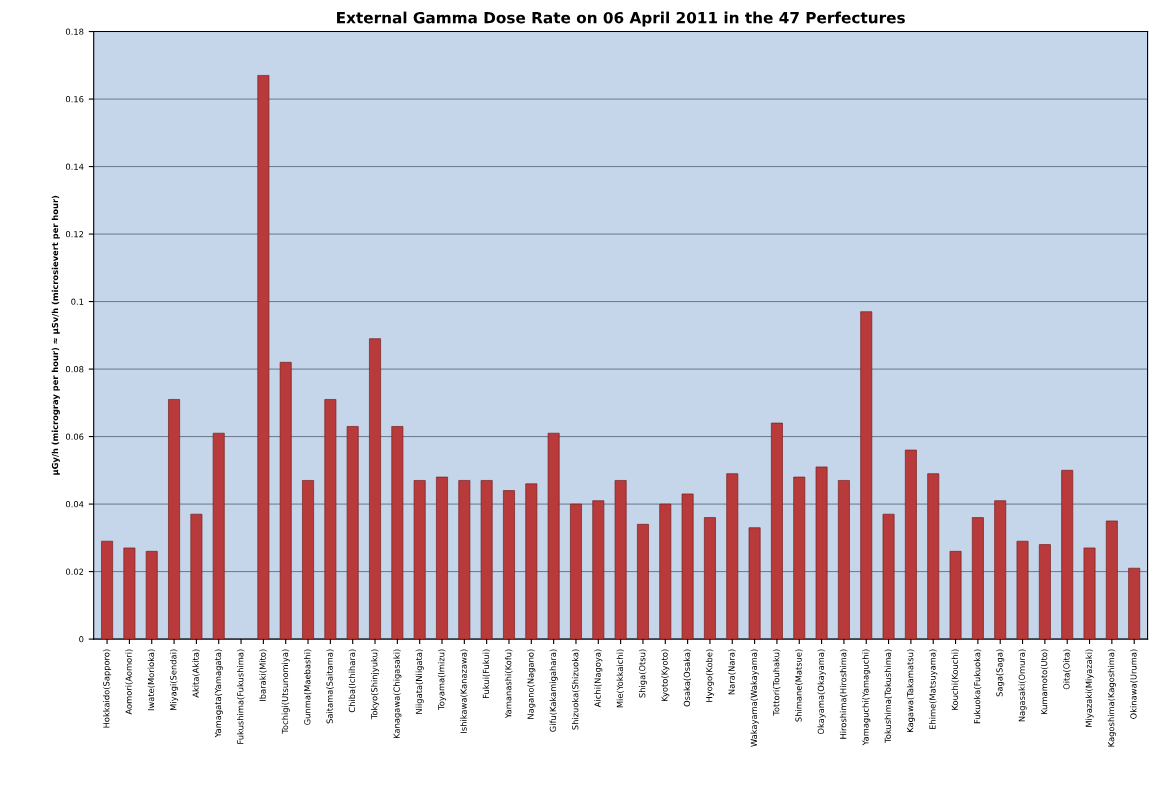 The image size is (1171, 789). I want to click on x-tick-label: Iwate(Morioka), so click(151, 680).